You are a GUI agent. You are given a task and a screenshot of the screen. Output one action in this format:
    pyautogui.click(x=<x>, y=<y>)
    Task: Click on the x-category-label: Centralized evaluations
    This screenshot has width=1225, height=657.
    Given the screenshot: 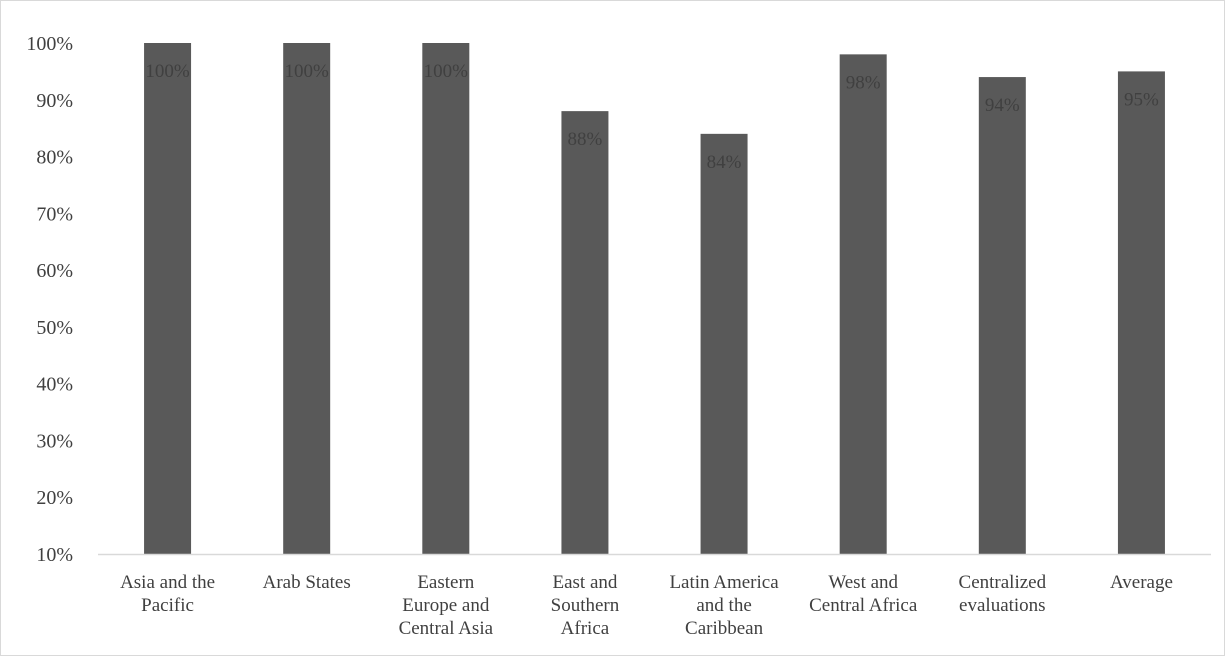 What is the action you would take?
    pyautogui.click(x=1003, y=594)
    